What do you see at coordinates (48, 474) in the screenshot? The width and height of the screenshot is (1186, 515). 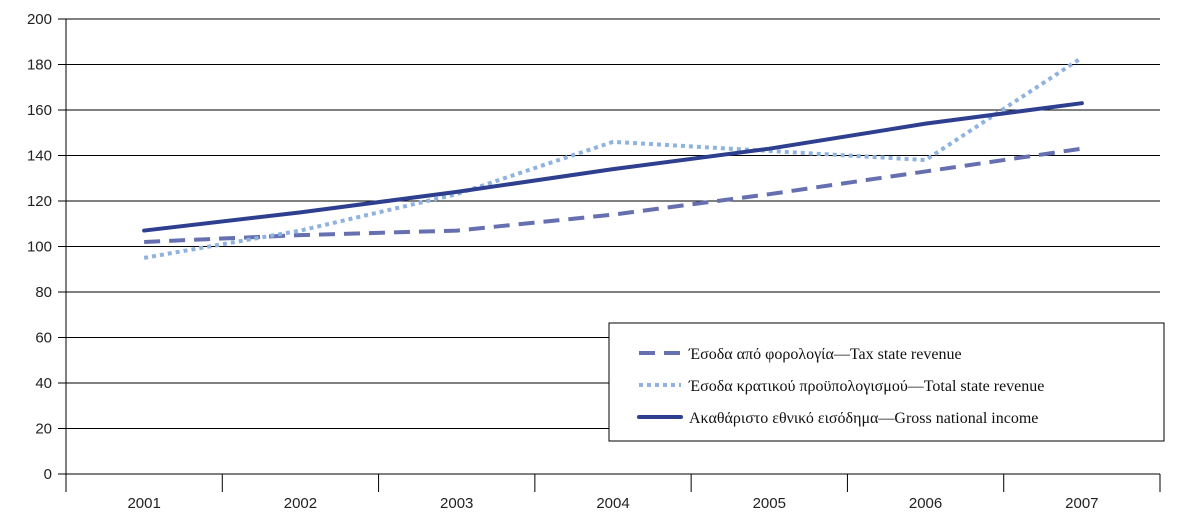 I see `y-tick-label: 0` at bounding box center [48, 474].